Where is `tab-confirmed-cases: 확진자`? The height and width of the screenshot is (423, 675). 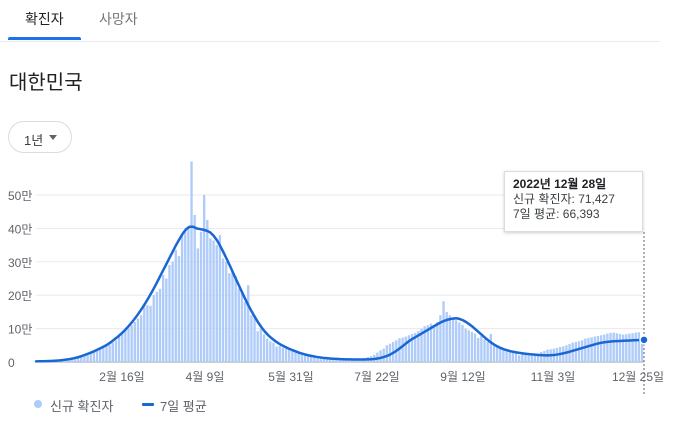
tab-confirmed-cases: 확진자 is located at coordinates (44, 19).